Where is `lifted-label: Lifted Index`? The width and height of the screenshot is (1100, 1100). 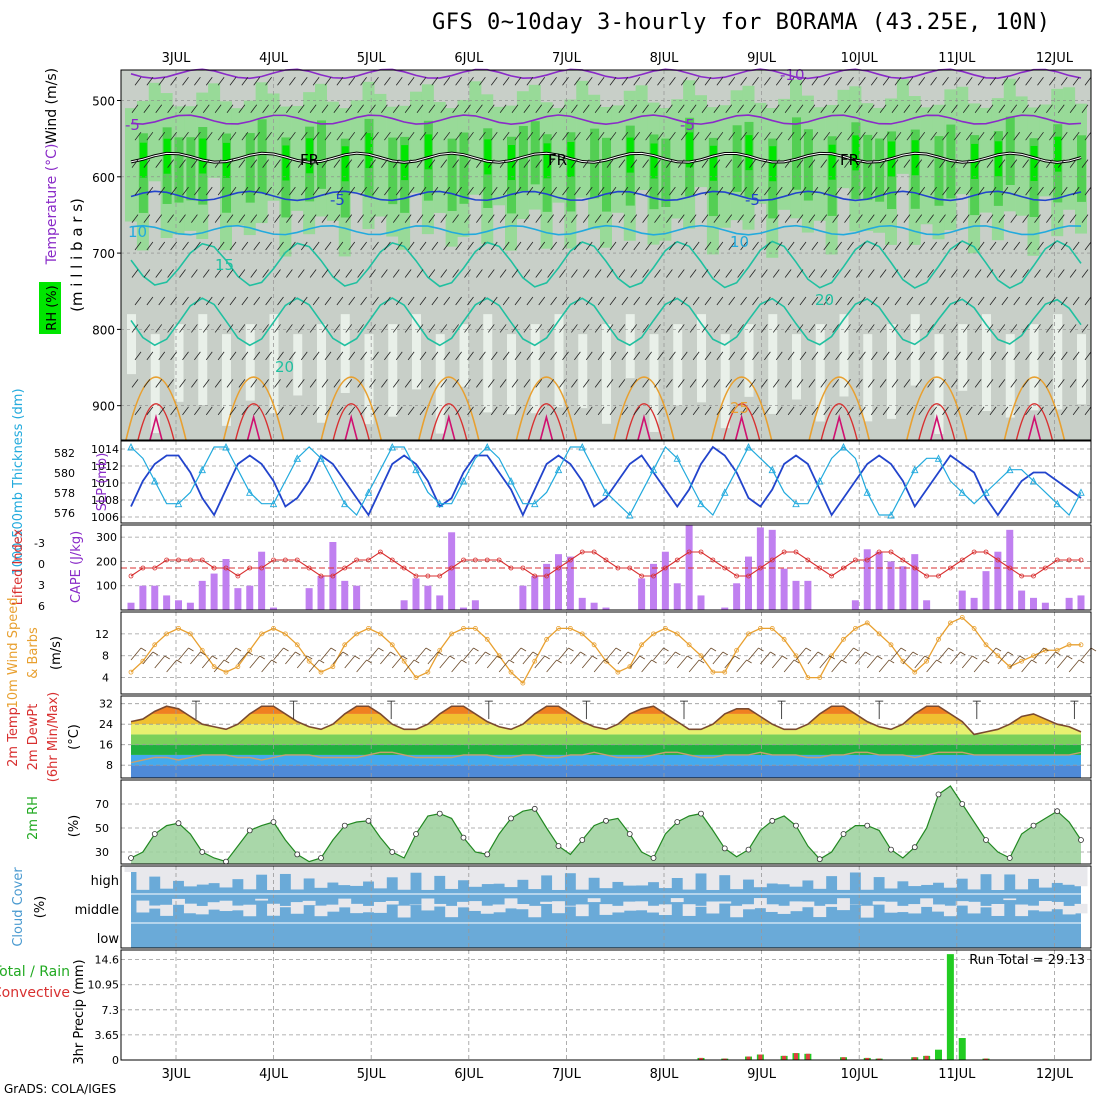
lifted-label: Lifted Index is located at coordinates (18, 566).